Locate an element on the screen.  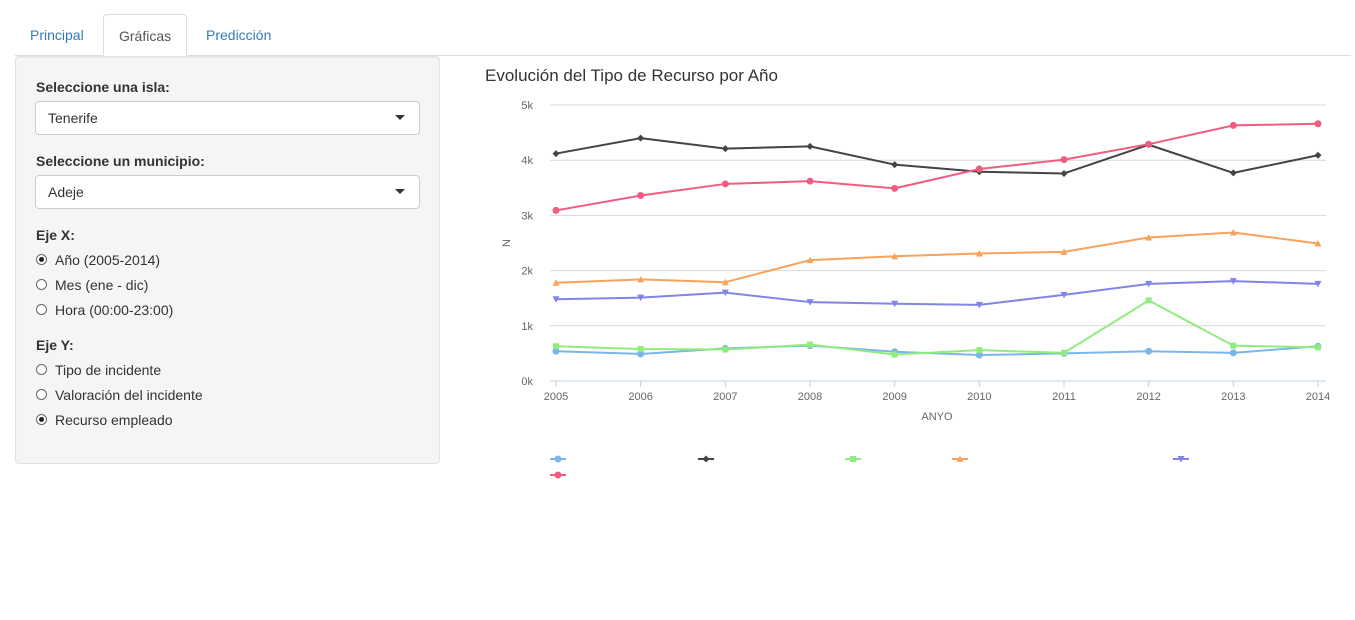
x-tick-label: 2014 is located at coordinates (1318, 397).